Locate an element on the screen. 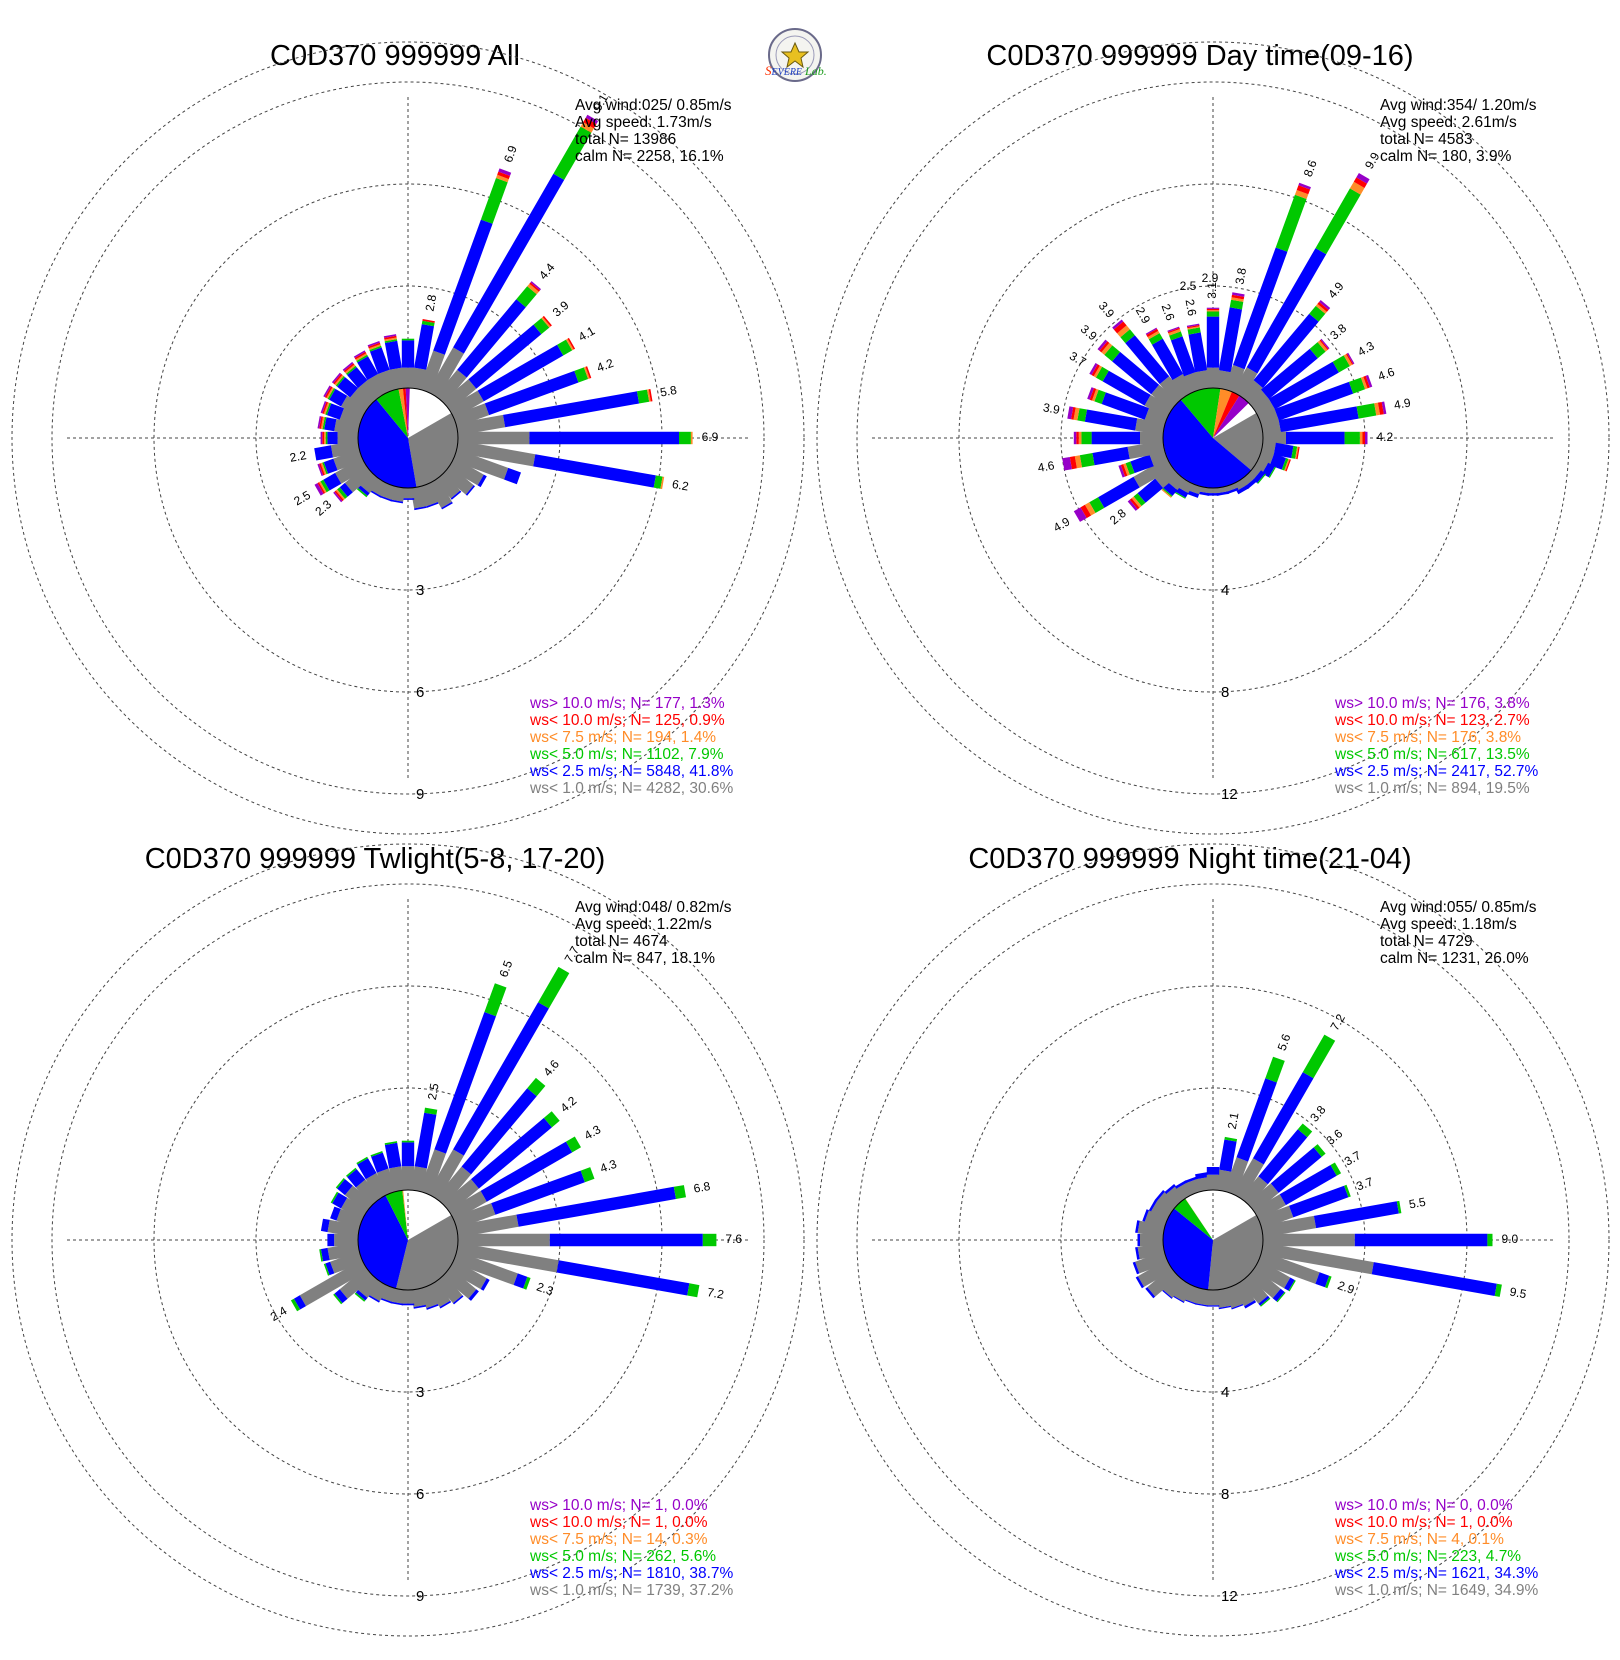 The image size is (1620, 1660). stat-line: Avg speed: 1.18m/s is located at coordinates (1448, 924).